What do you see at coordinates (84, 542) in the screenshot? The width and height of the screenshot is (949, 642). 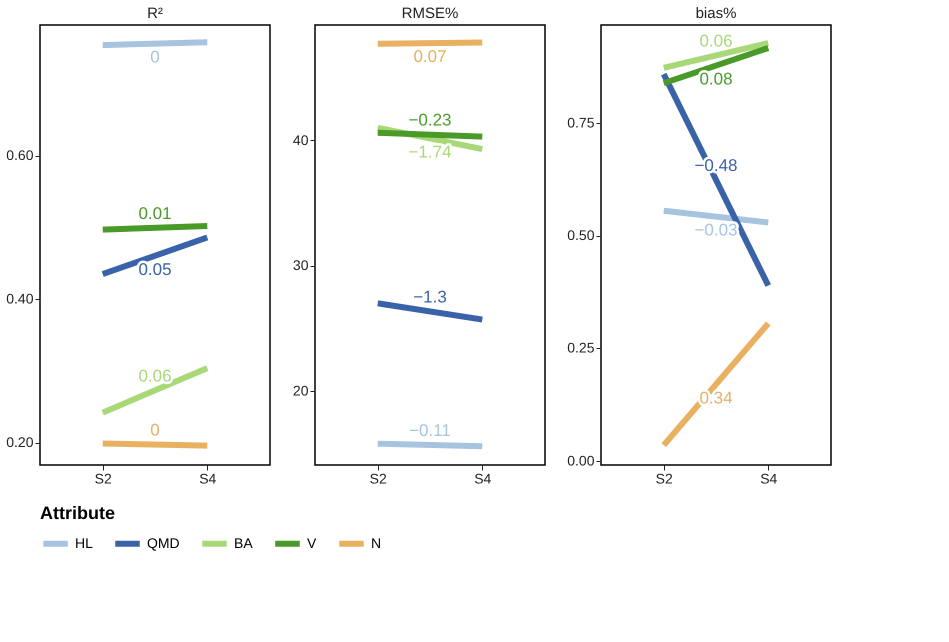 I see `legend-label: HL` at bounding box center [84, 542].